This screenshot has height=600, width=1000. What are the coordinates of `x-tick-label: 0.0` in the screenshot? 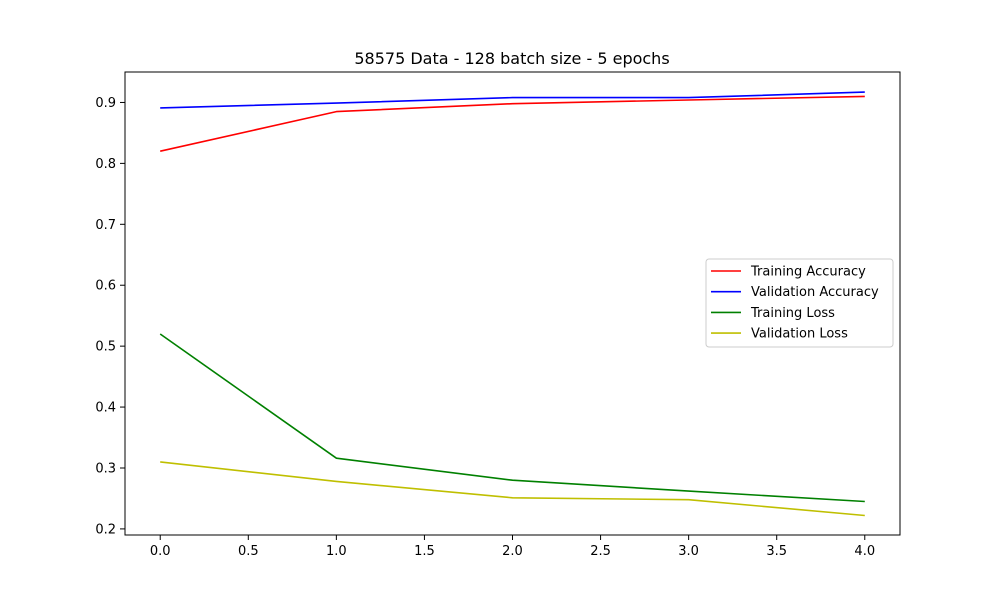 It's located at (160, 551).